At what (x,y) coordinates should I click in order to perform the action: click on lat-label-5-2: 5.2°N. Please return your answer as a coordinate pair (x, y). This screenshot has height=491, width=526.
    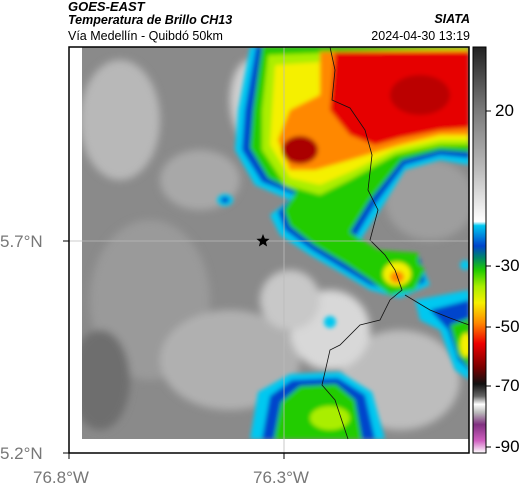
    Looking at the image, I should click on (21, 453).